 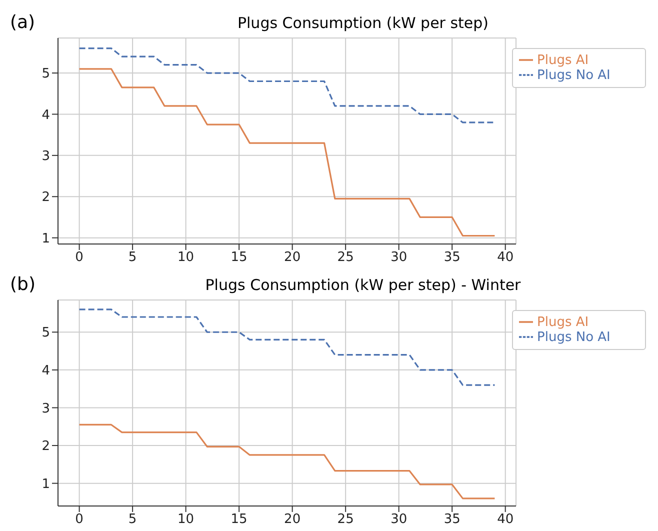 I want to click on chart-title: Plugs Consumption (kW per step) - Winter, so click(x=363, y=285).